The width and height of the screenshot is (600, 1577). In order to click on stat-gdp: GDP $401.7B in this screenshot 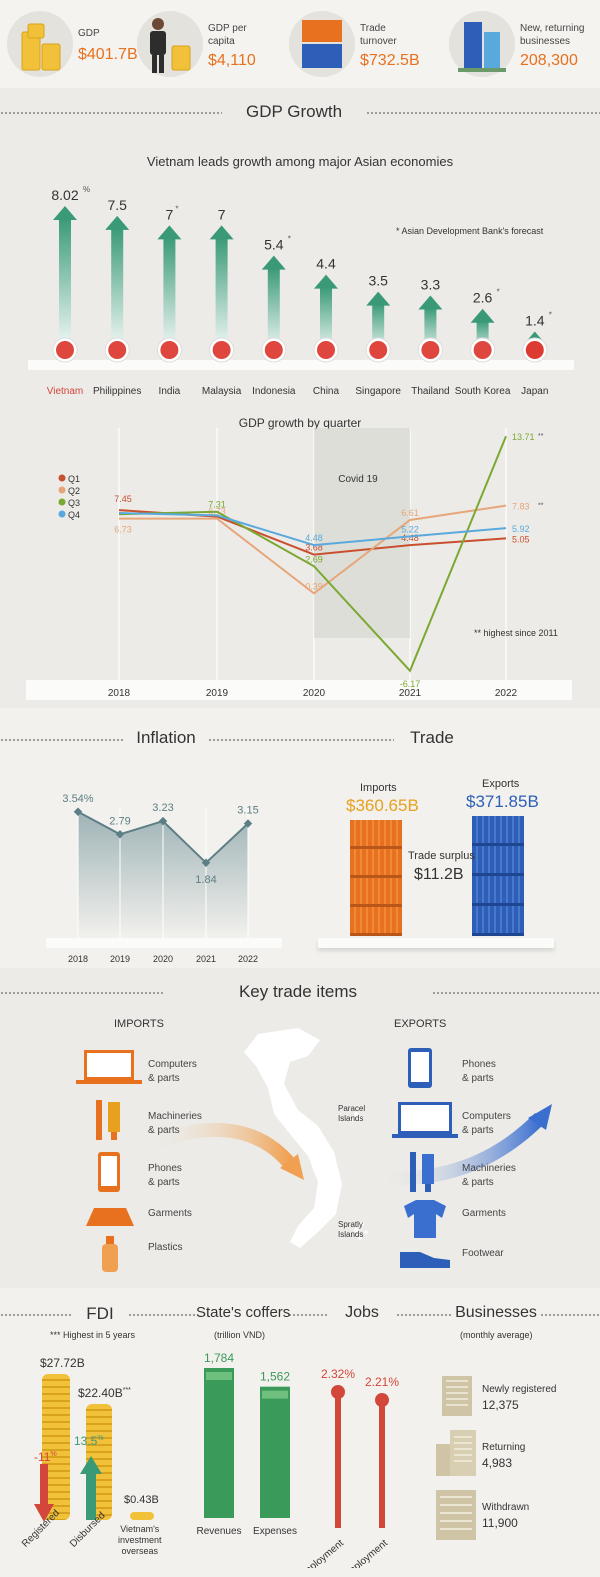, I will do `click(76, 46)`.